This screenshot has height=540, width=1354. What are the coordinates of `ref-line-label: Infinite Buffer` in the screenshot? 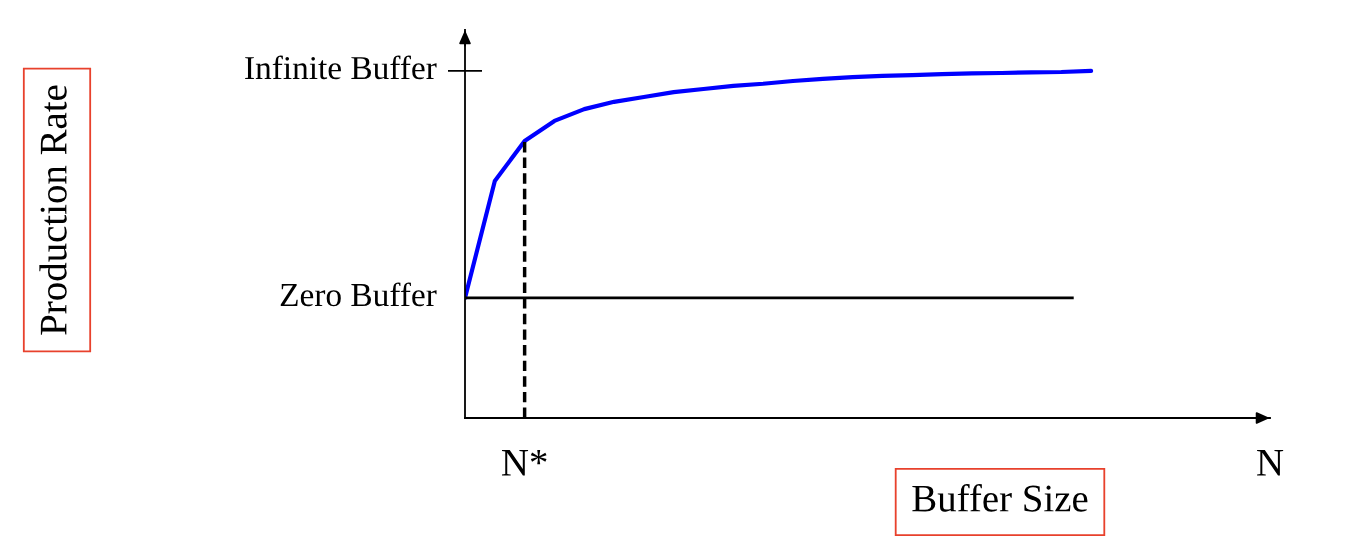 It's located at (341, 67).